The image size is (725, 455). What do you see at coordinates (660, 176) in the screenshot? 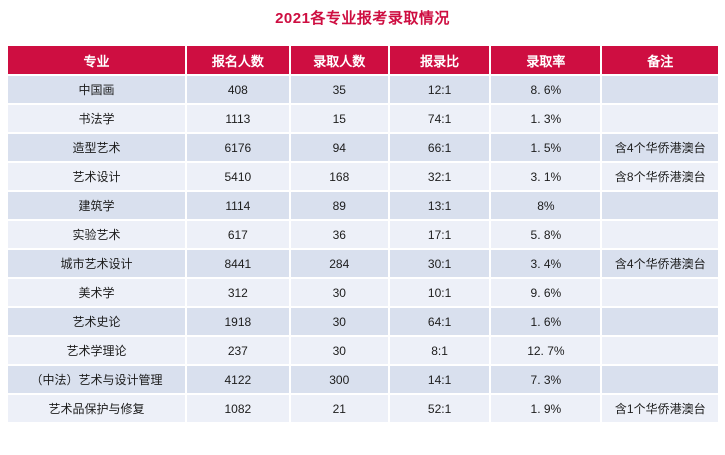
I see `cell-remark: 含8个华侨港澳台` at bounding box center [660, 176].